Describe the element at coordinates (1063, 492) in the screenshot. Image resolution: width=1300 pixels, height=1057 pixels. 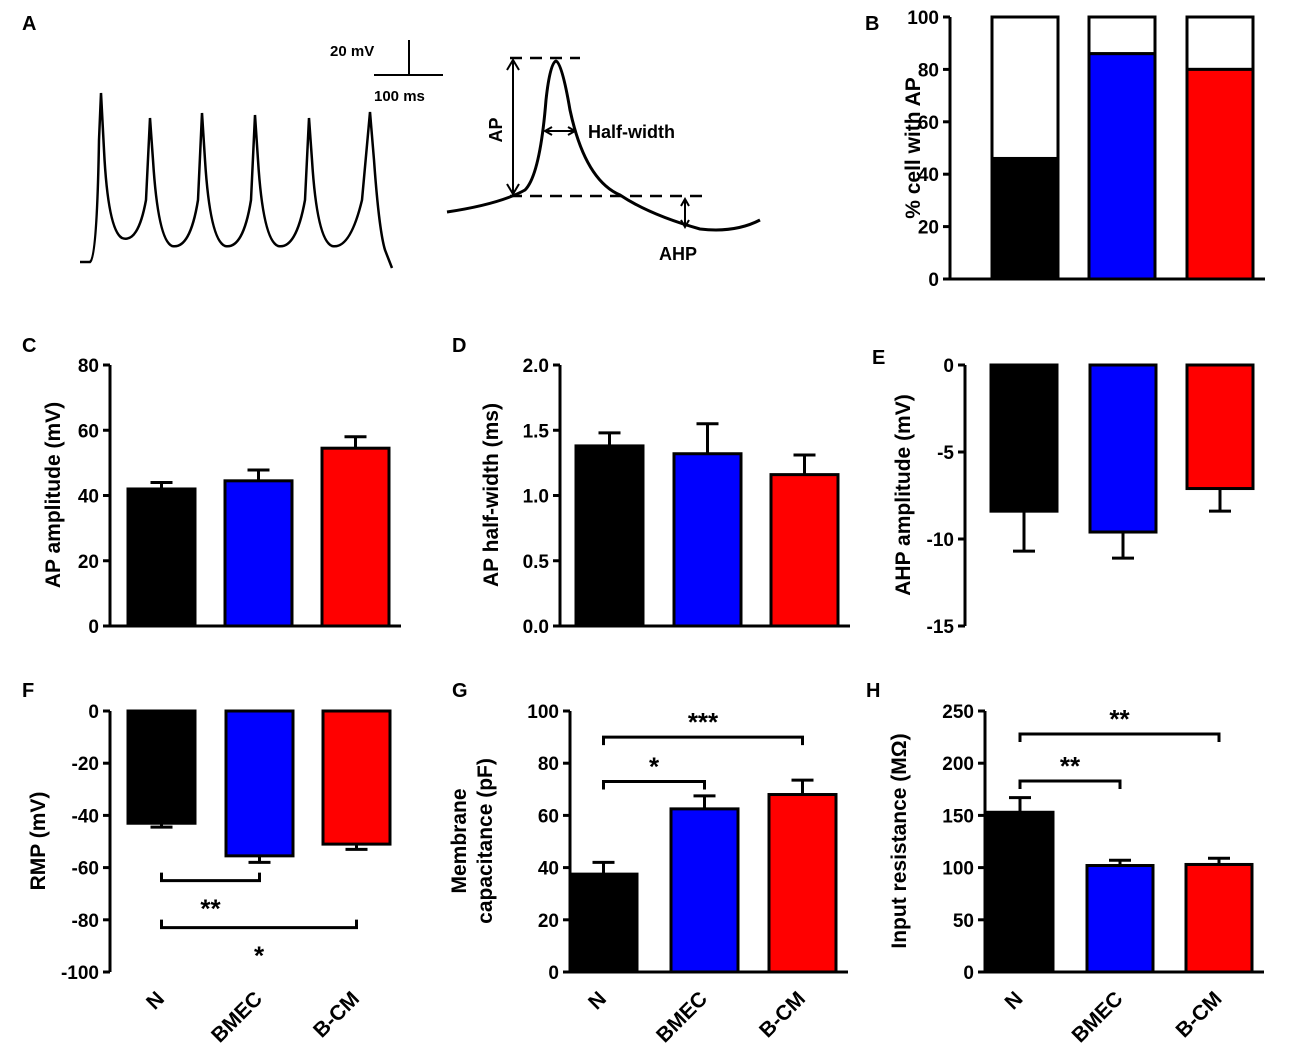
I see `panel-e: E 0 -5 -10 -15 AHP amplitude (mV)` at that location.